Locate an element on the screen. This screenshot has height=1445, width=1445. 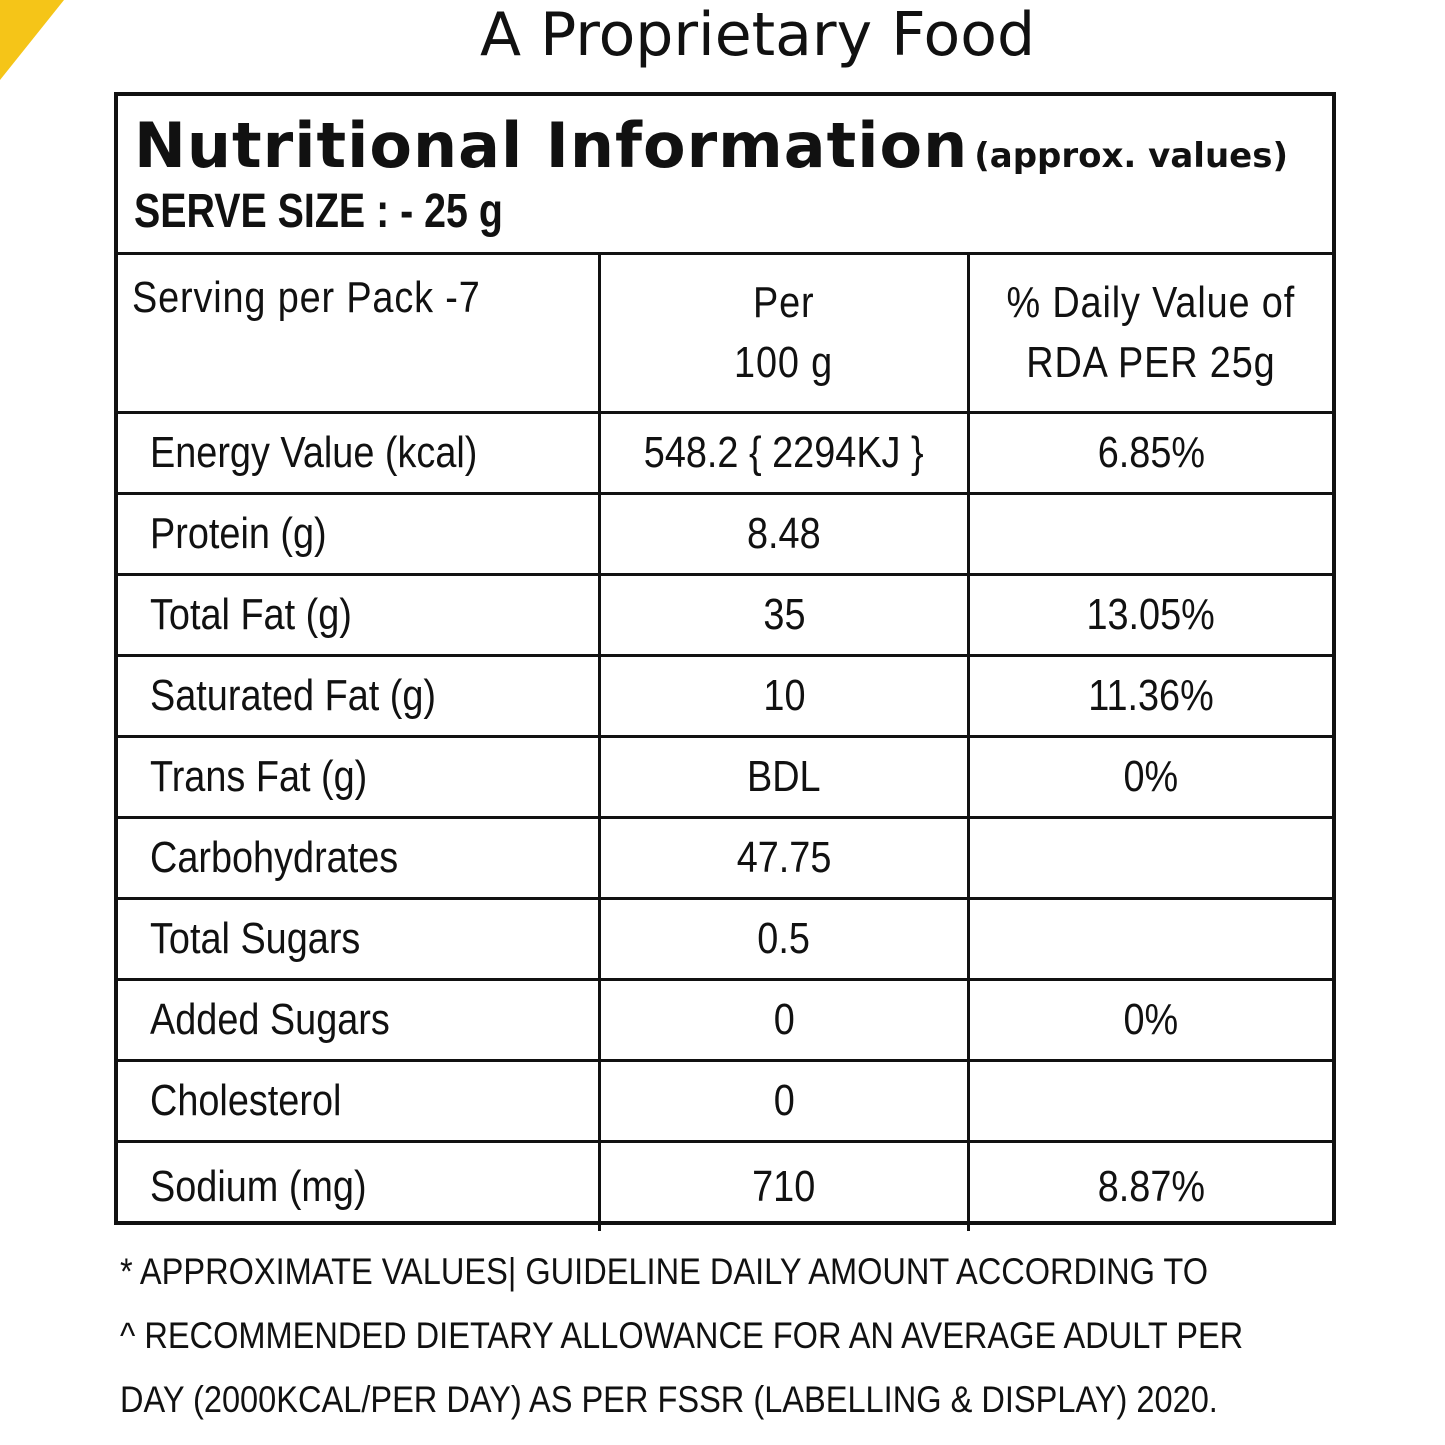
rda-line1: % Daily Value of is located at coordinates (1151, 302).